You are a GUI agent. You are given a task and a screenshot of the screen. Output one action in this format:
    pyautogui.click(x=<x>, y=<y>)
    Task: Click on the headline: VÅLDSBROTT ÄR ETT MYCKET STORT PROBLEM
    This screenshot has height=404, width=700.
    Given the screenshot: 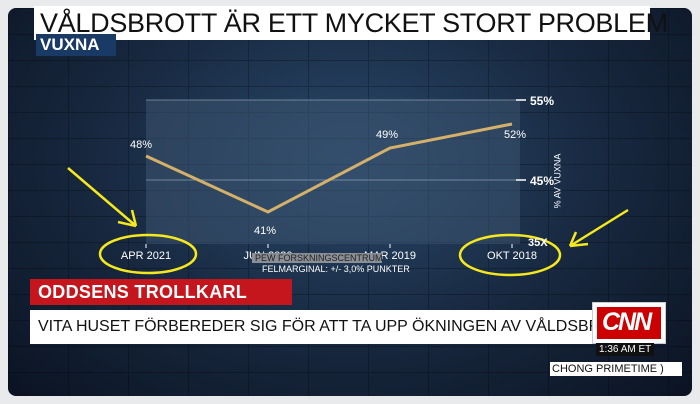 What is the action you would take?
    pyautogui.click(x=354, y=23)
    